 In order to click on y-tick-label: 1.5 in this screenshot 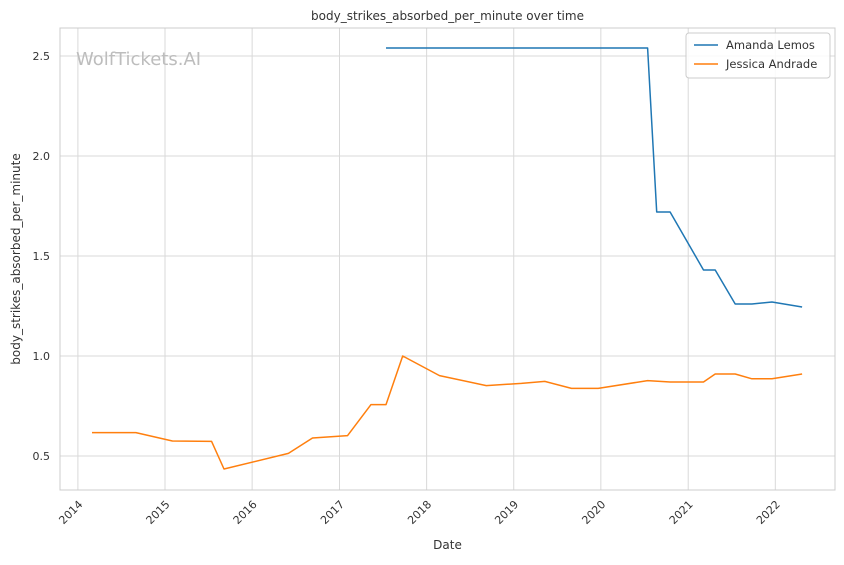, I will do `click(42, 256)`.